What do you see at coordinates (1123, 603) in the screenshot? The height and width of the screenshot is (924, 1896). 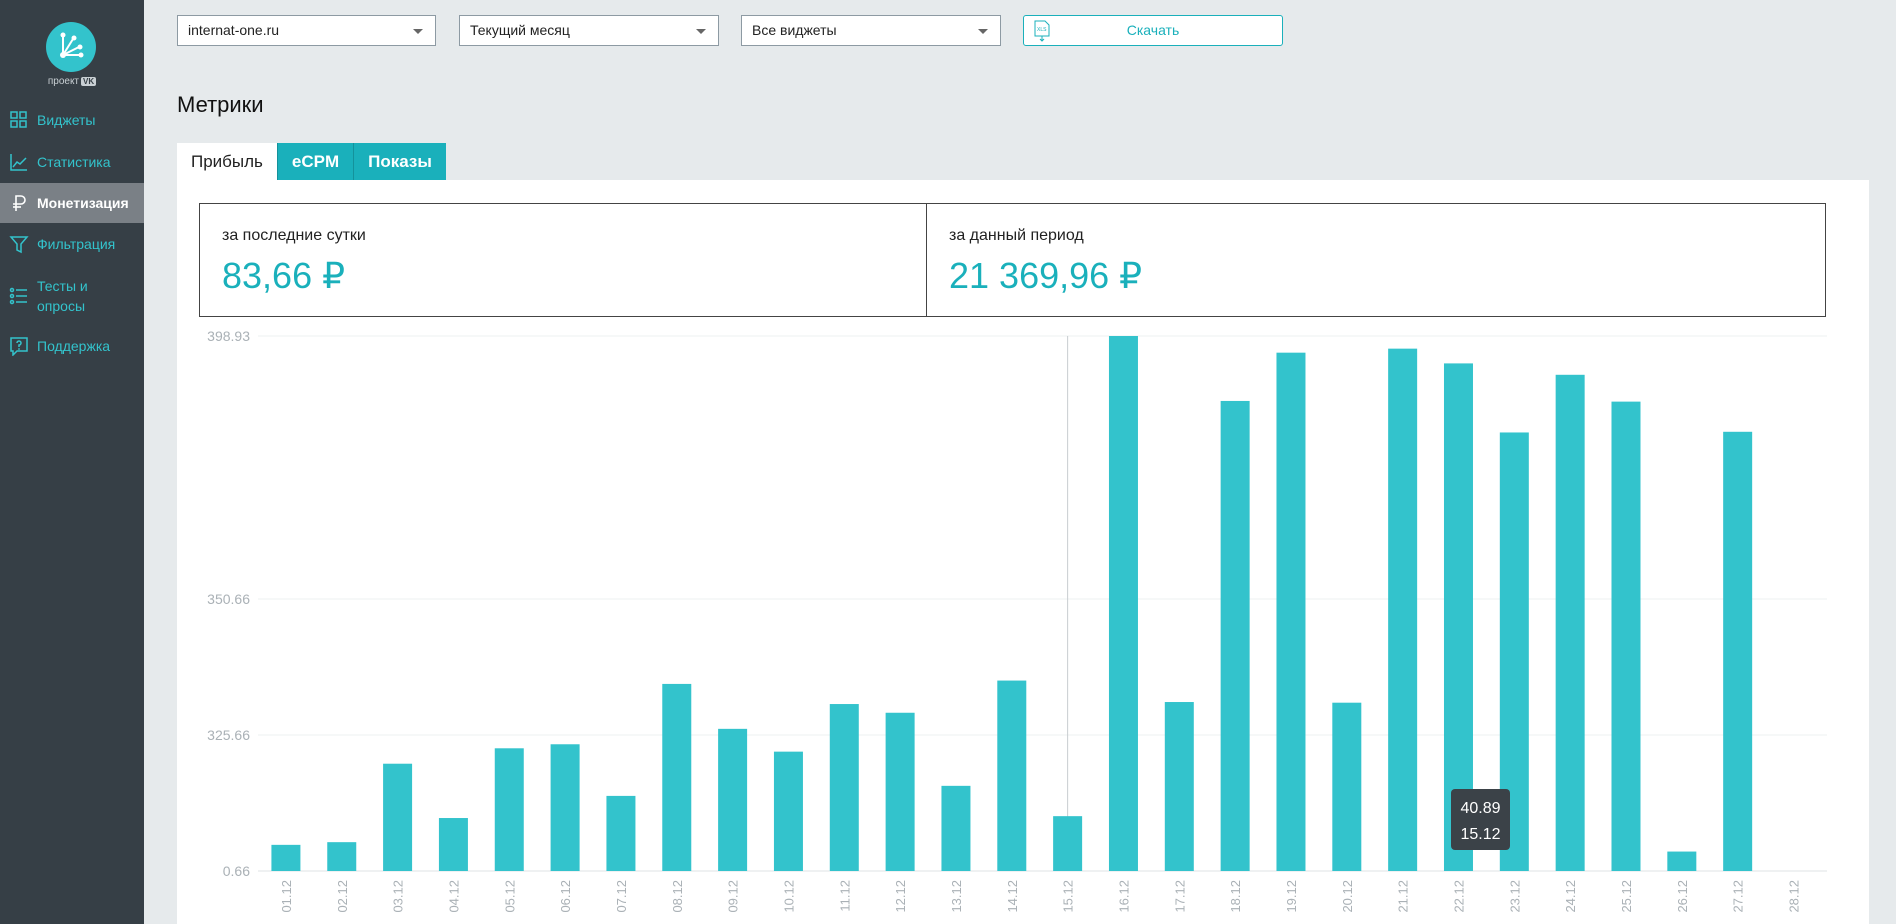 I see `bar-16.12` at bounding box center [1123, 603].